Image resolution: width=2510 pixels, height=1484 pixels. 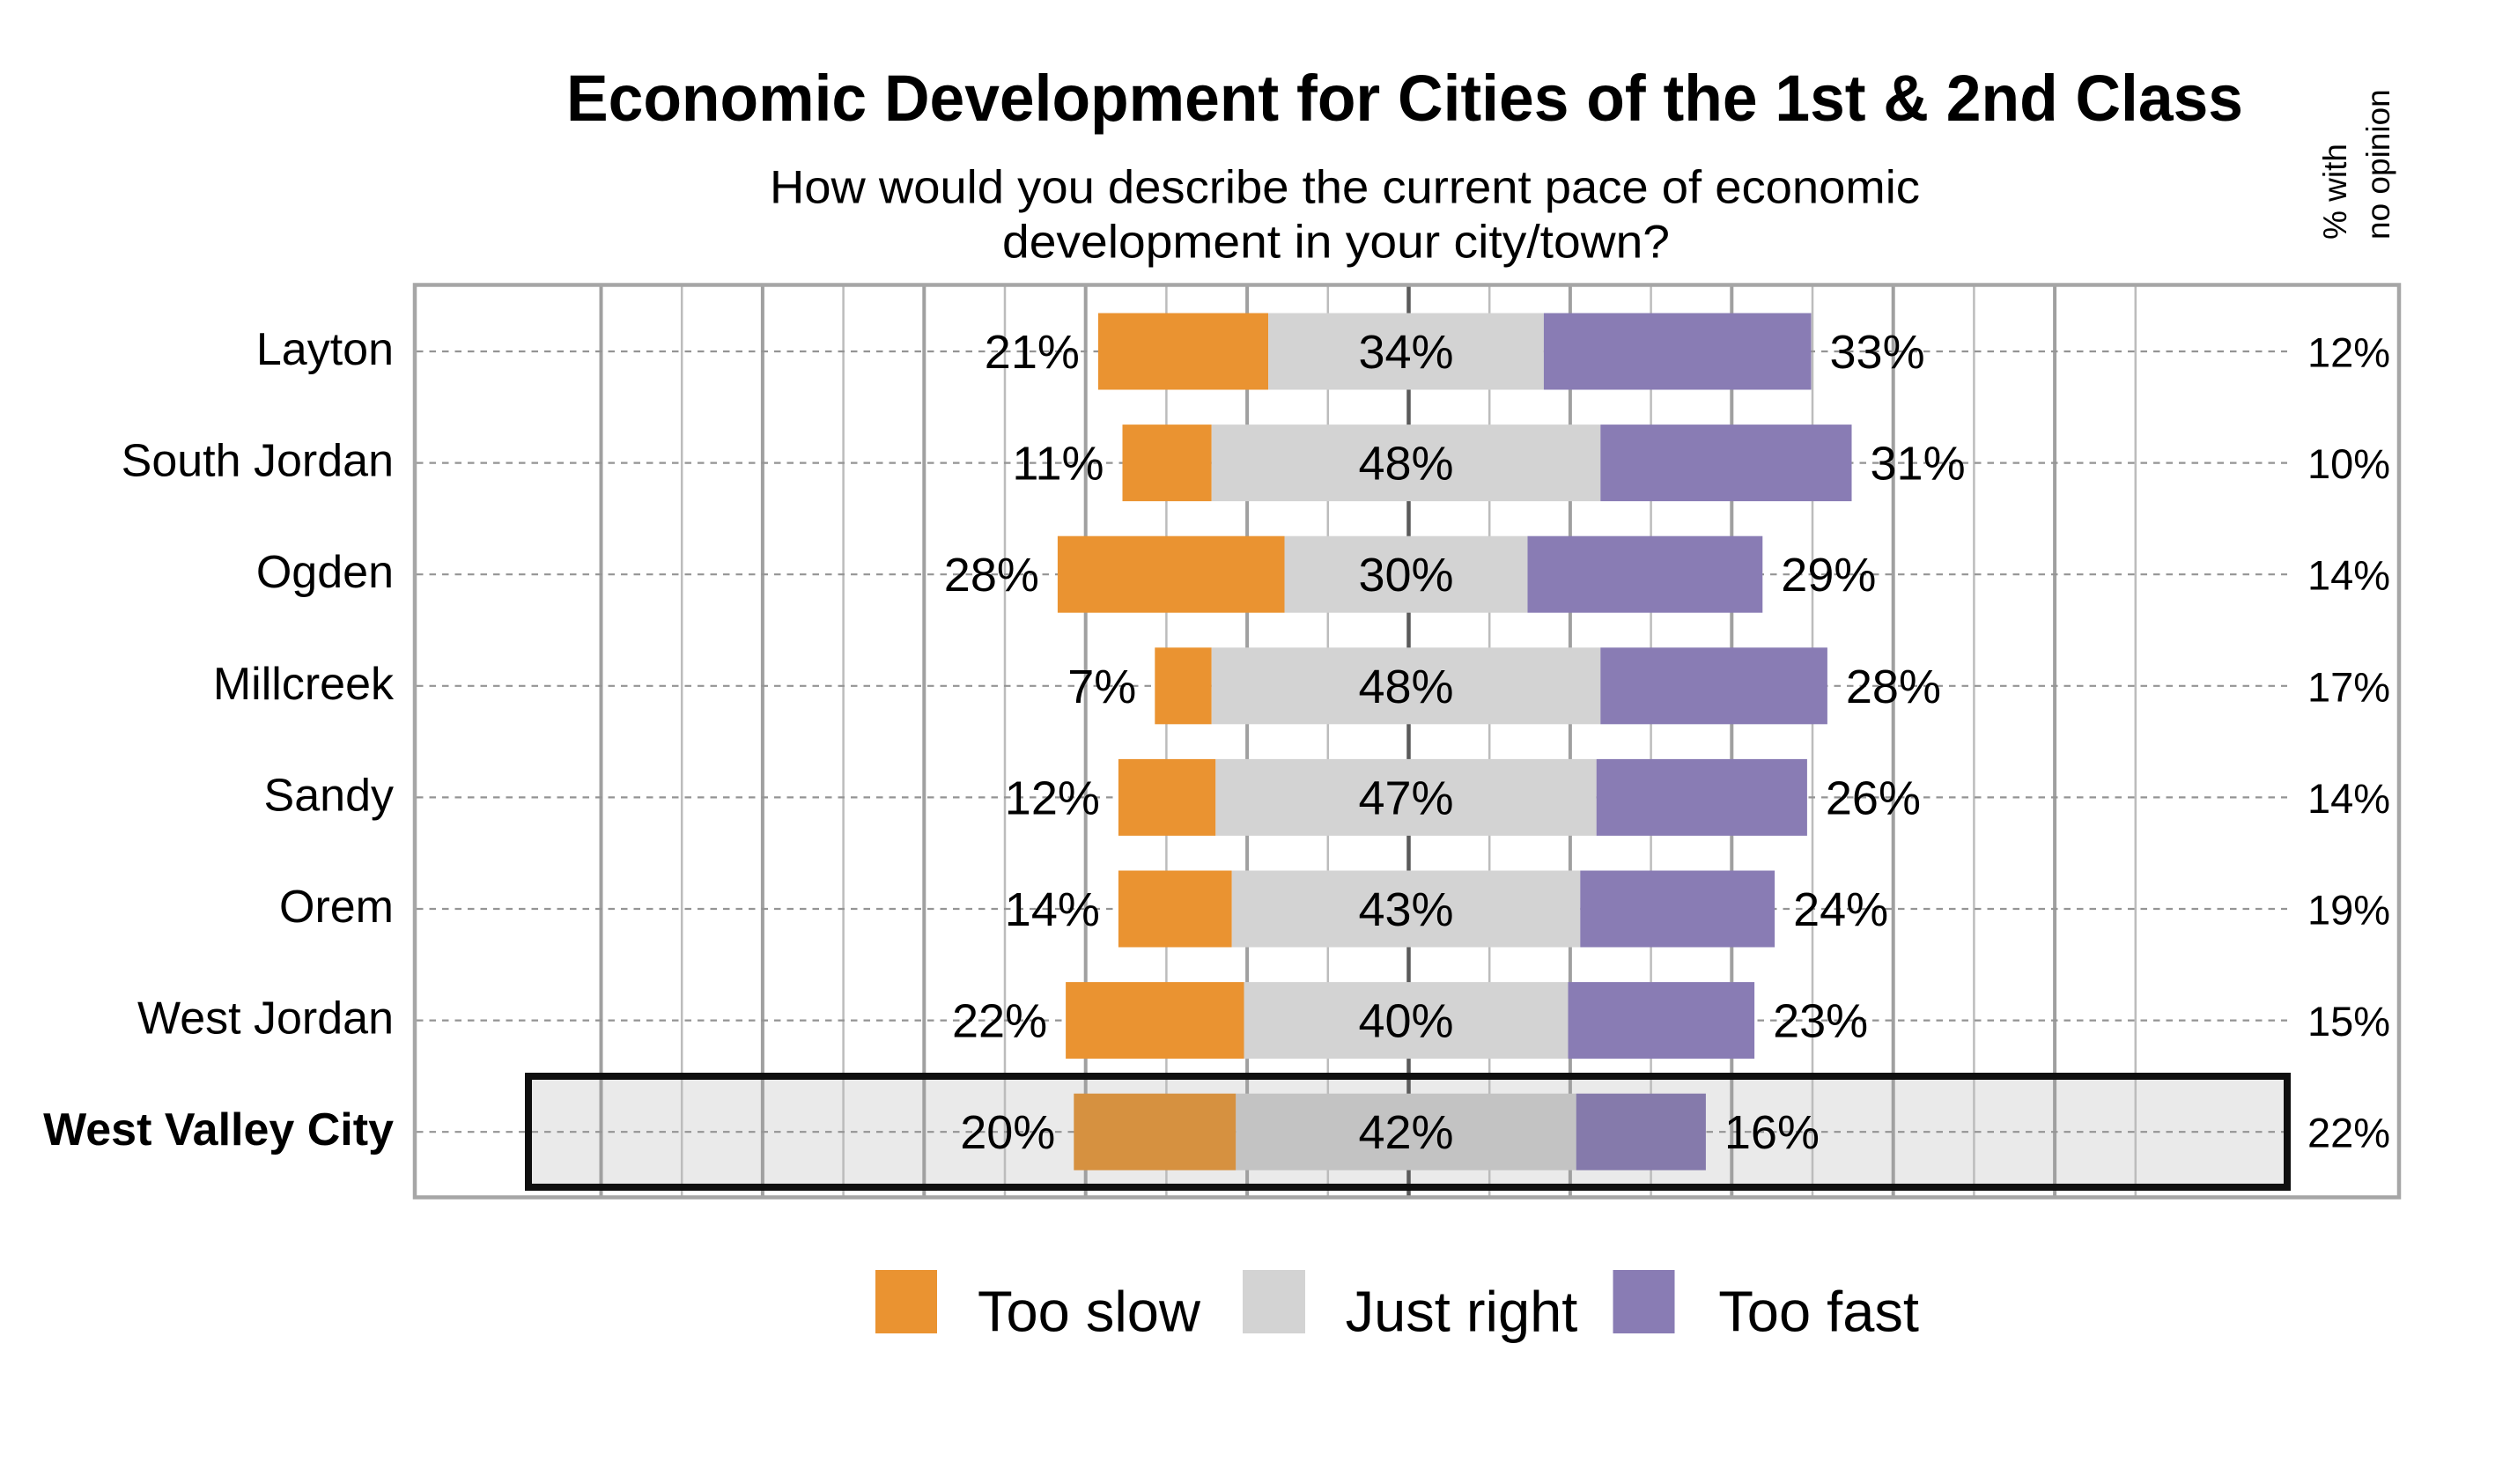 I want to click on svg-text: 23%, so click(x=1820, y=1021).